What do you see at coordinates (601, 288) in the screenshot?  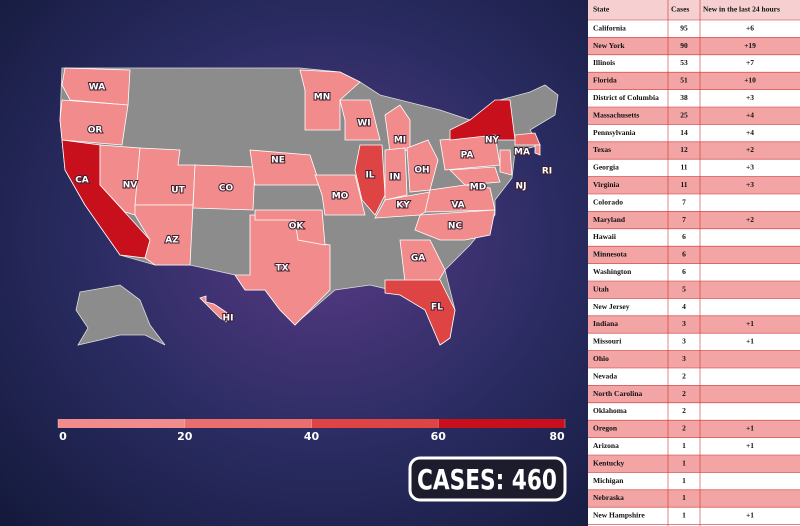 I see `state-name: Utah` at bounding box center [601, 288].